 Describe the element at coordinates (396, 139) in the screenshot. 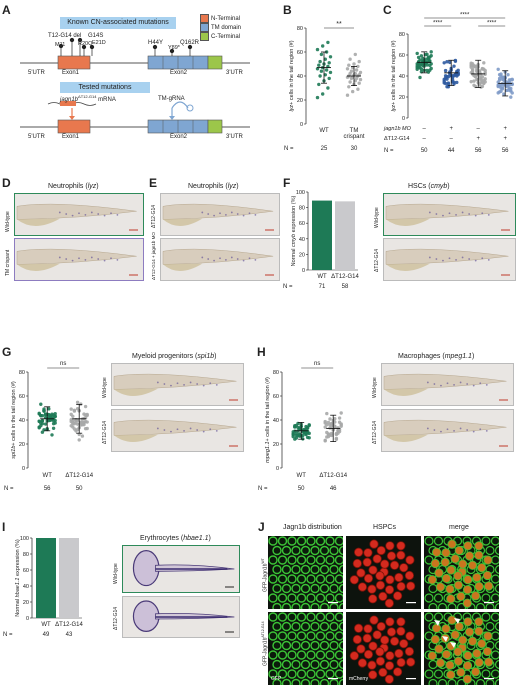

I see `row-label: ΔT12-G14` at that location.